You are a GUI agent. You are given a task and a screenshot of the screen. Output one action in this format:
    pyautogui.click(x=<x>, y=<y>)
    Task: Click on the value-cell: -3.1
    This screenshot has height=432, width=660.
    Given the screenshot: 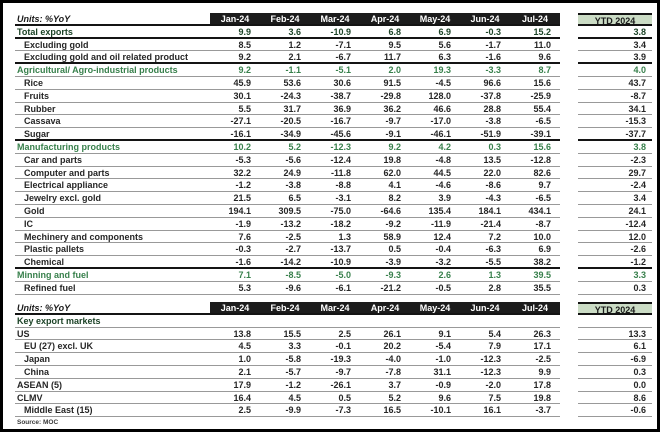 What is the action you would take?
    pyautogui.click(x=343, y=198)
    